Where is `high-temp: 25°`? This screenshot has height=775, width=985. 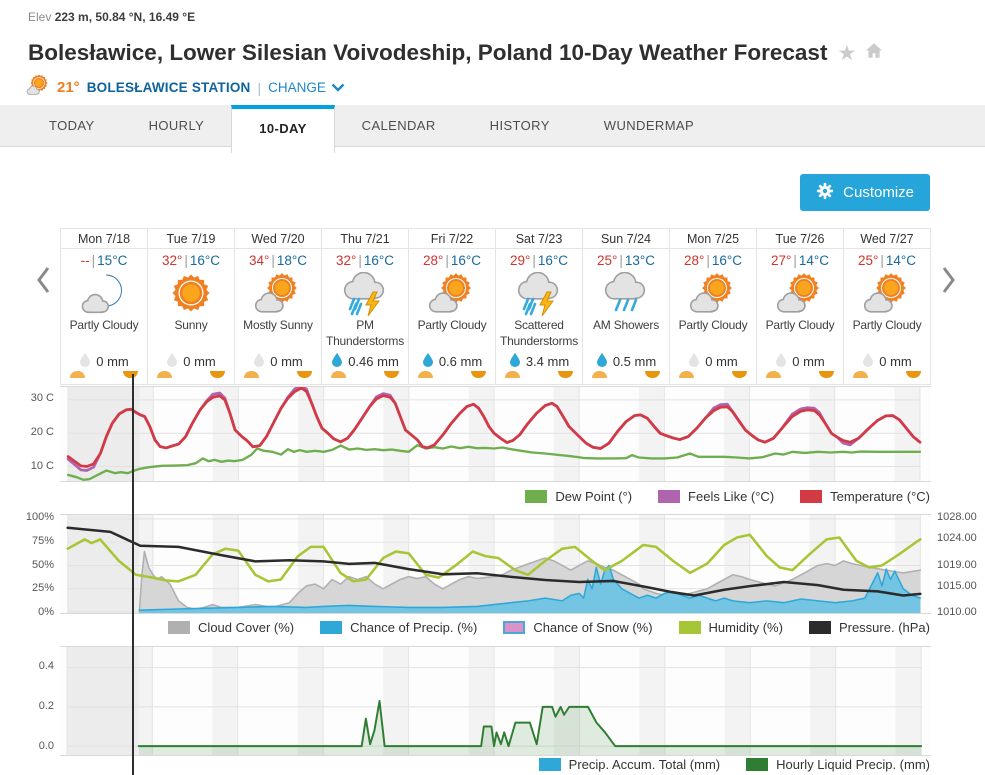 high-temp: 25° is located at coordinates (868, 260).